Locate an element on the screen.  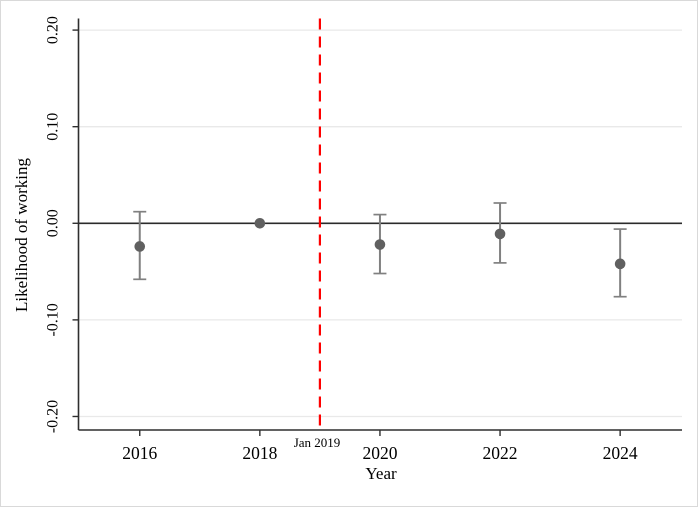
reference-line-label: Jan 2019 is located at coordinates (317, 442).